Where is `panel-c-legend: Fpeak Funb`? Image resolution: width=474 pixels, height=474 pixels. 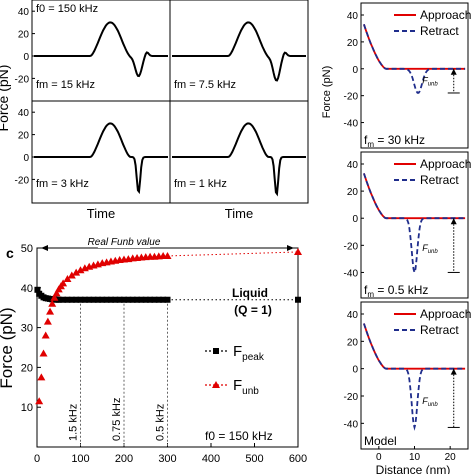
panel-c-legend: Fpeak Funb is located at coordinates (235, 370).